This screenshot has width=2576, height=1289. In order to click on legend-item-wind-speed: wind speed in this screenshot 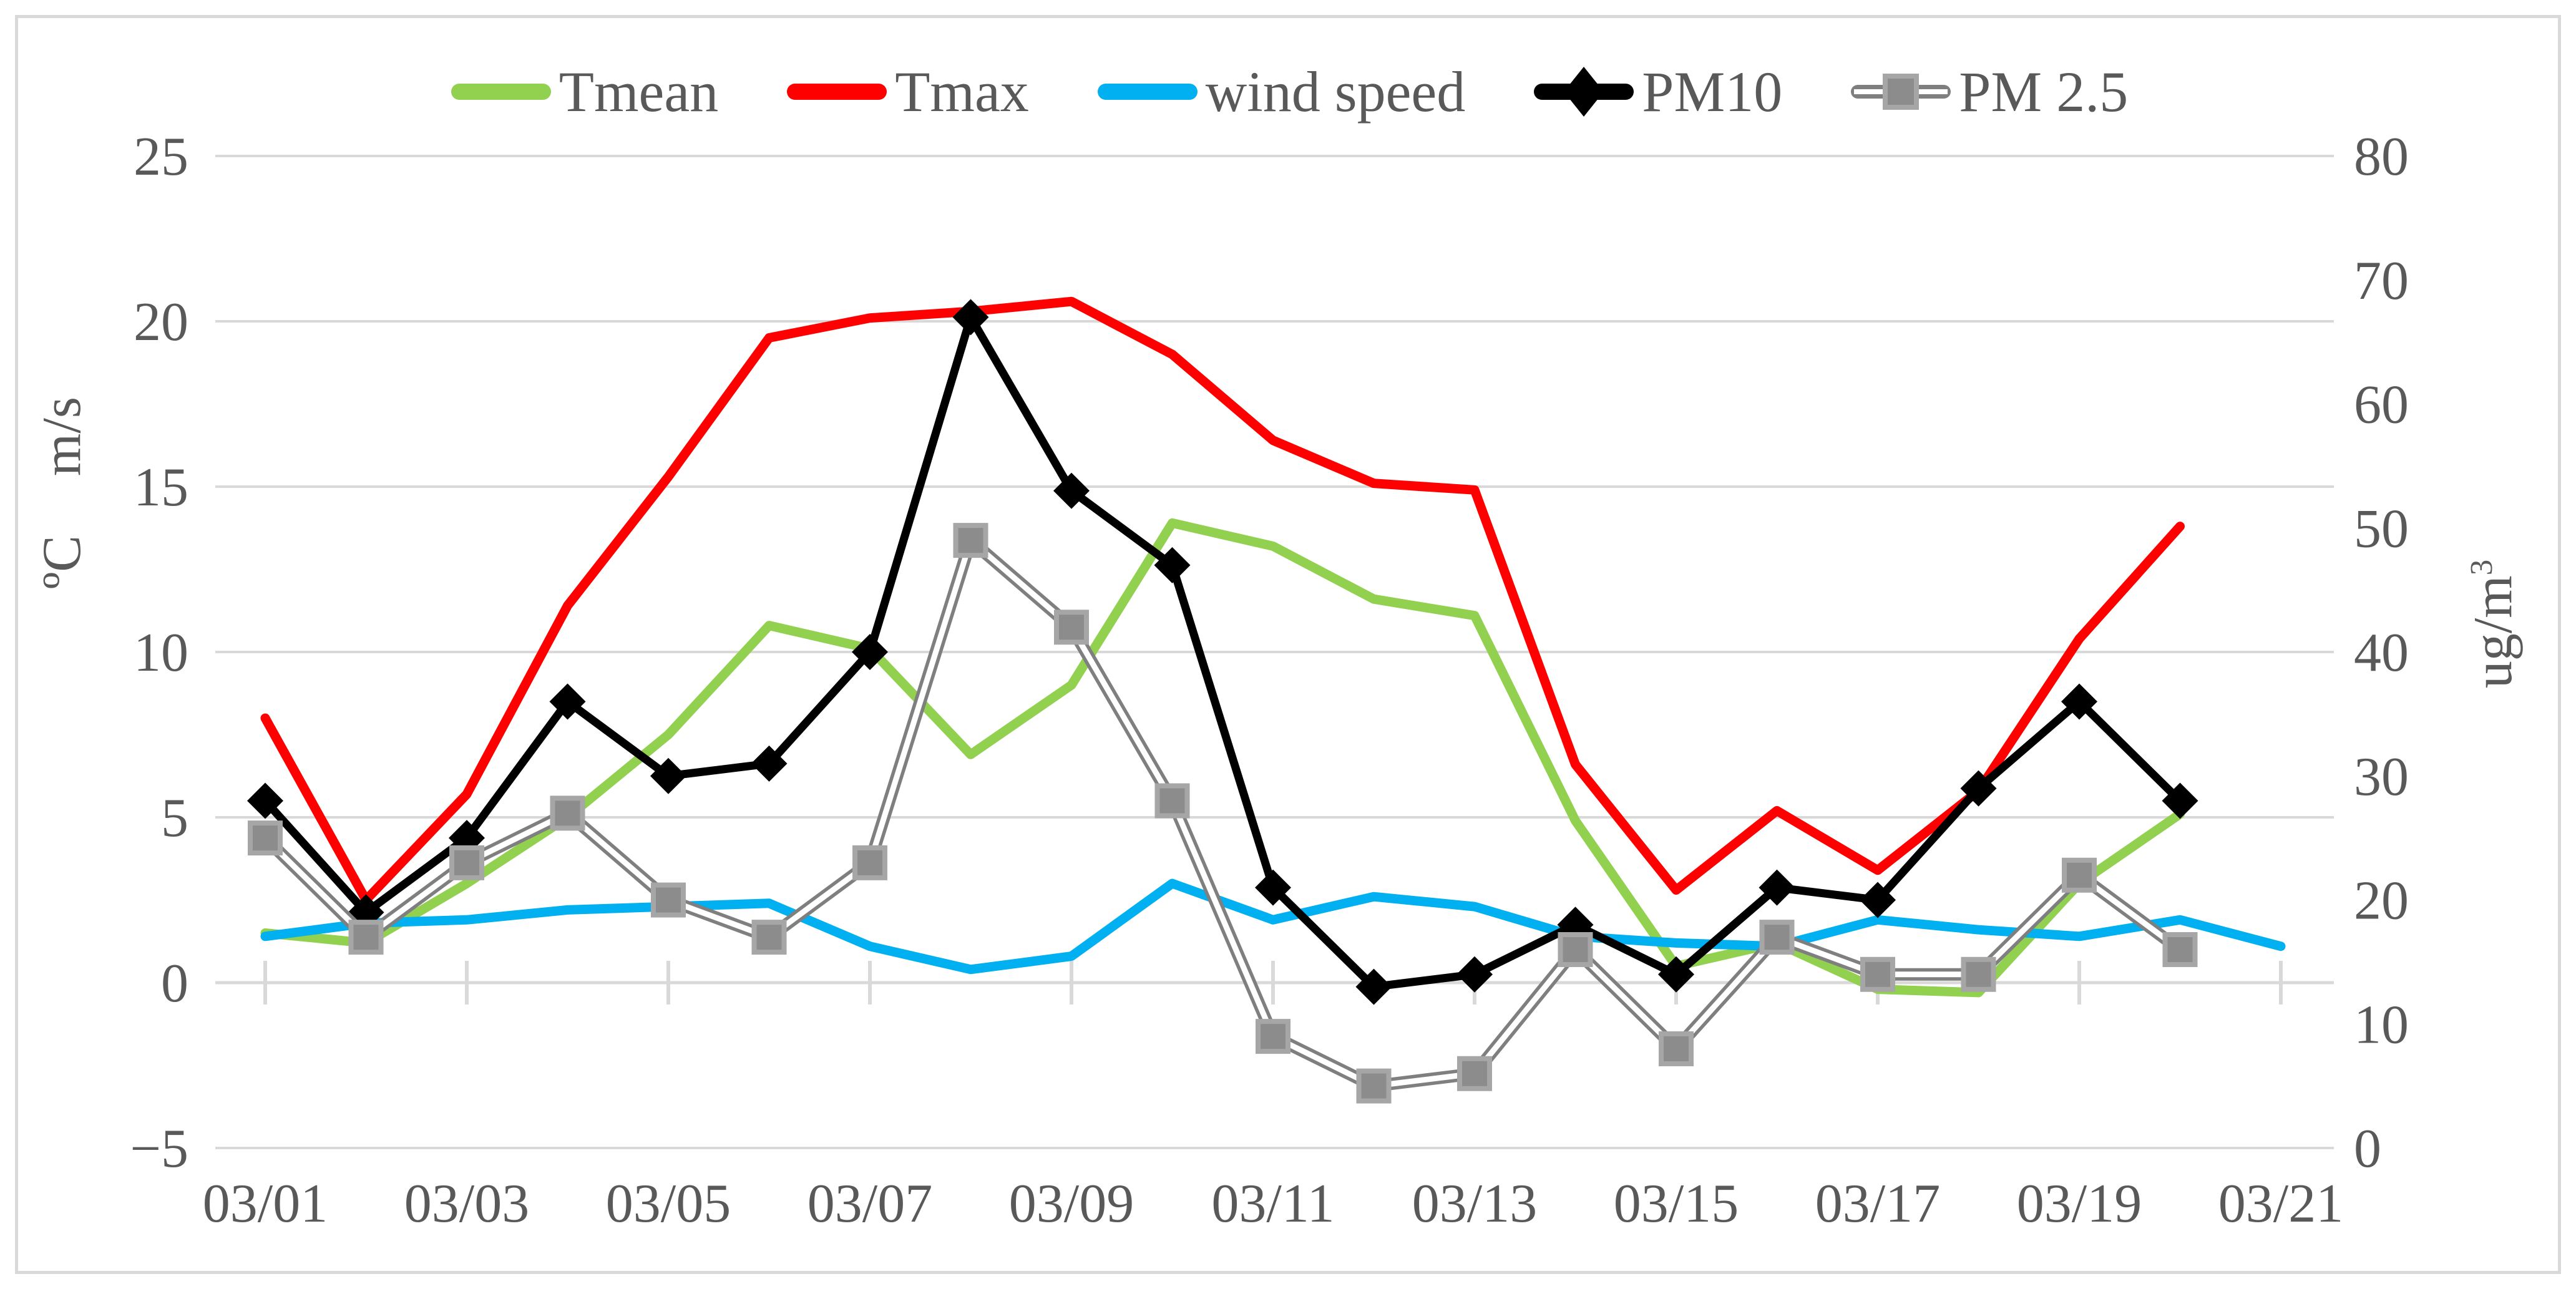, I will do `click(1280, 91)`.